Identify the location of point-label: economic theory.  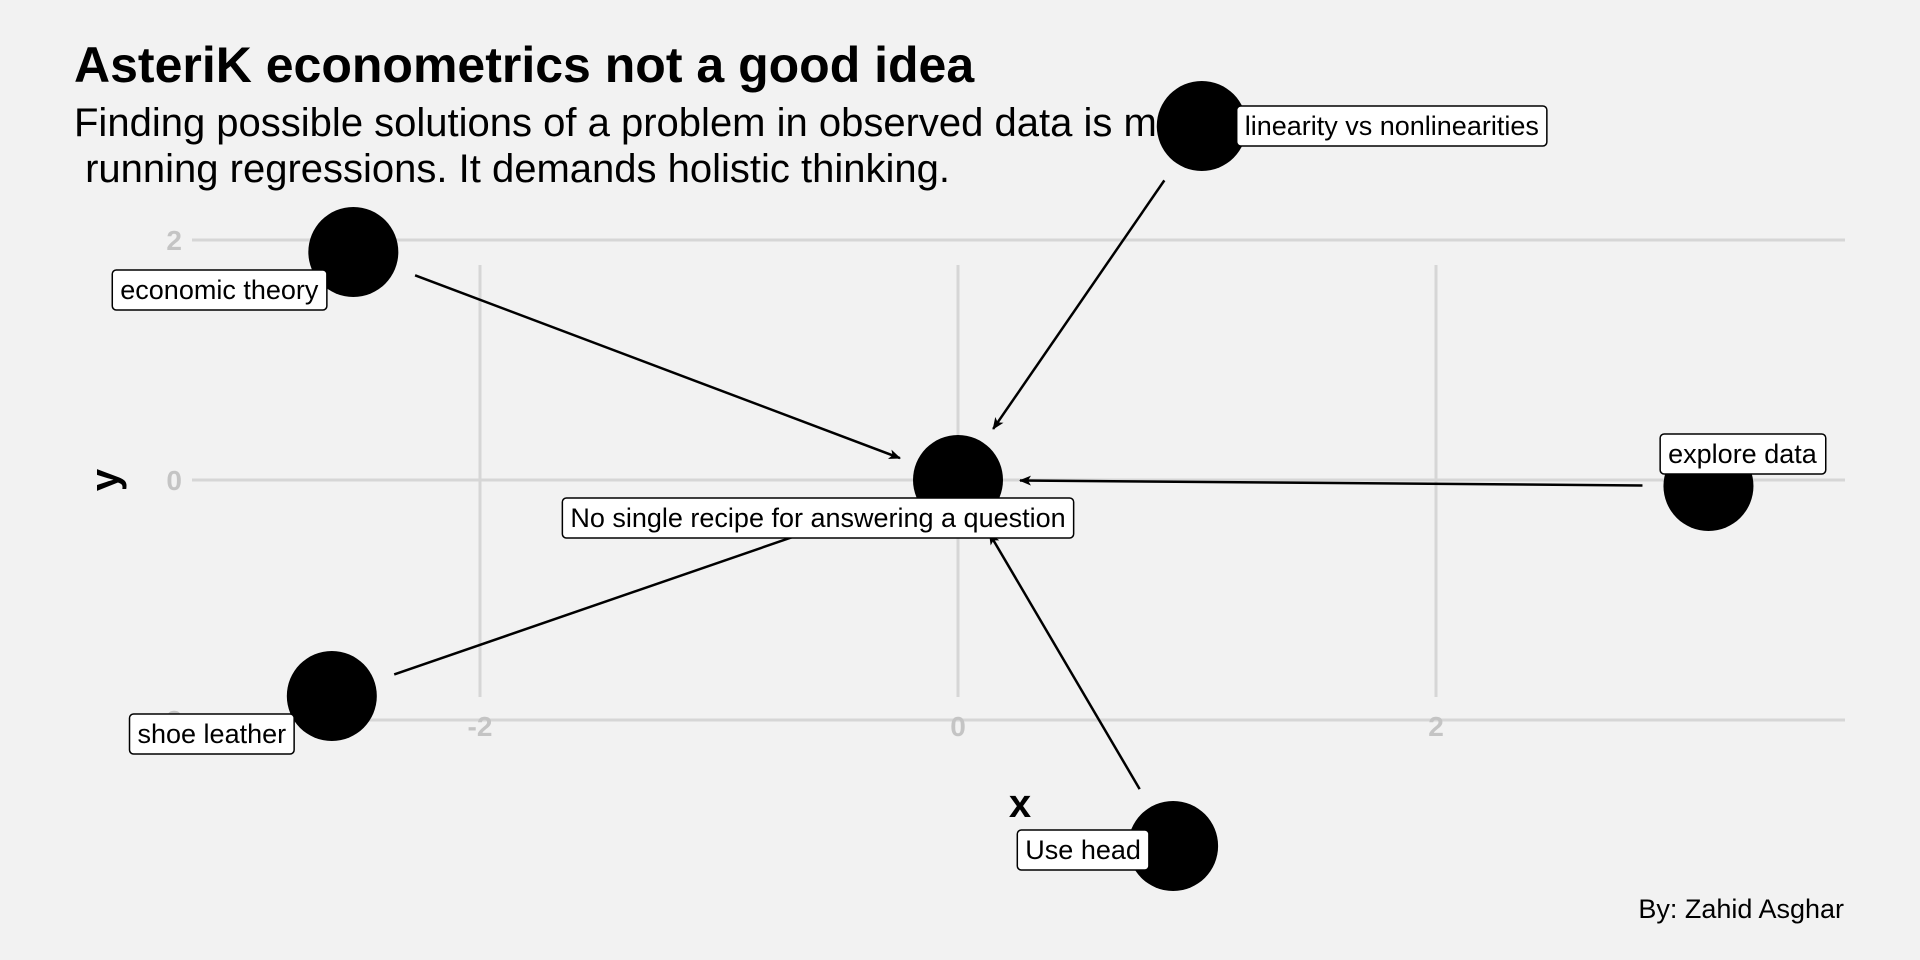
(219, 290).